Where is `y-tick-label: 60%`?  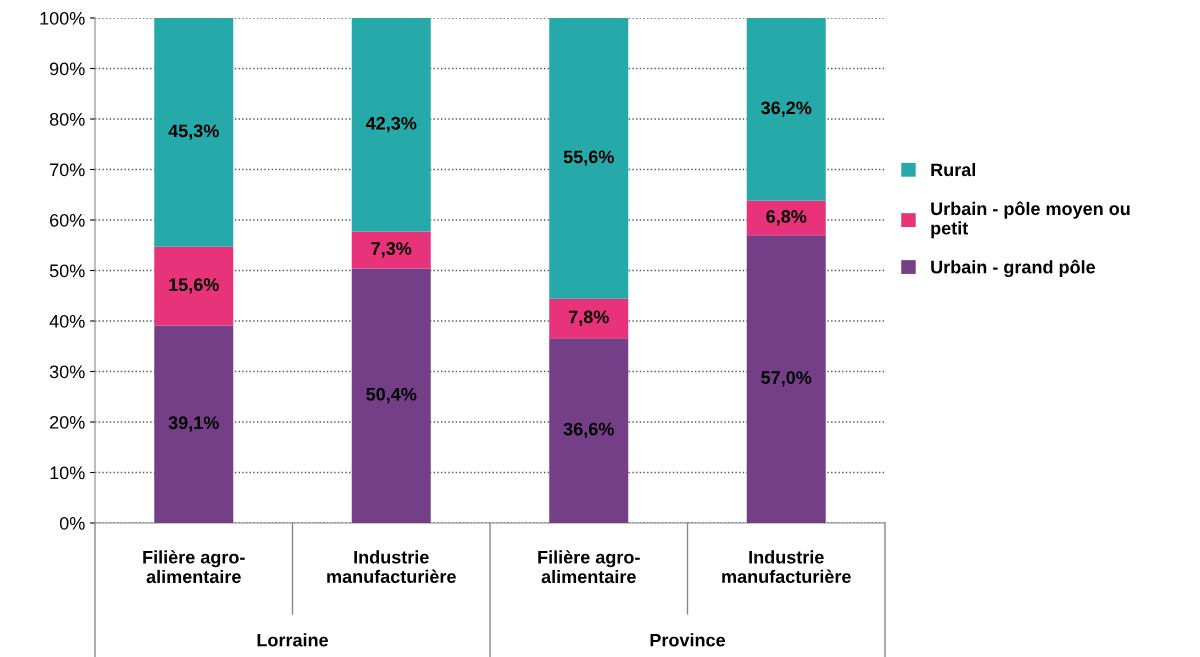
y-tick-label: 60% is located at coordinates (67, 220).